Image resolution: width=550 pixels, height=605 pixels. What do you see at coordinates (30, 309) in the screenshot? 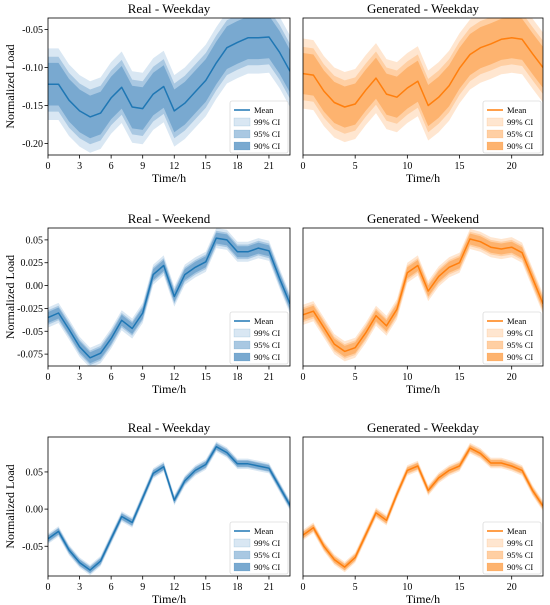
I see `panel-3-ytick-label: -0.025` at bounding box center [30, 309].